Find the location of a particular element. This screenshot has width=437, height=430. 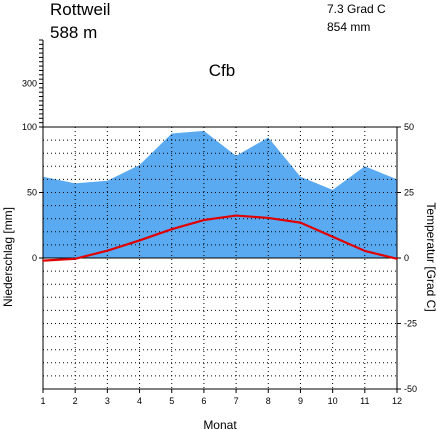

annual-precipitation: 854 mm is located at coordinates (348, 27).